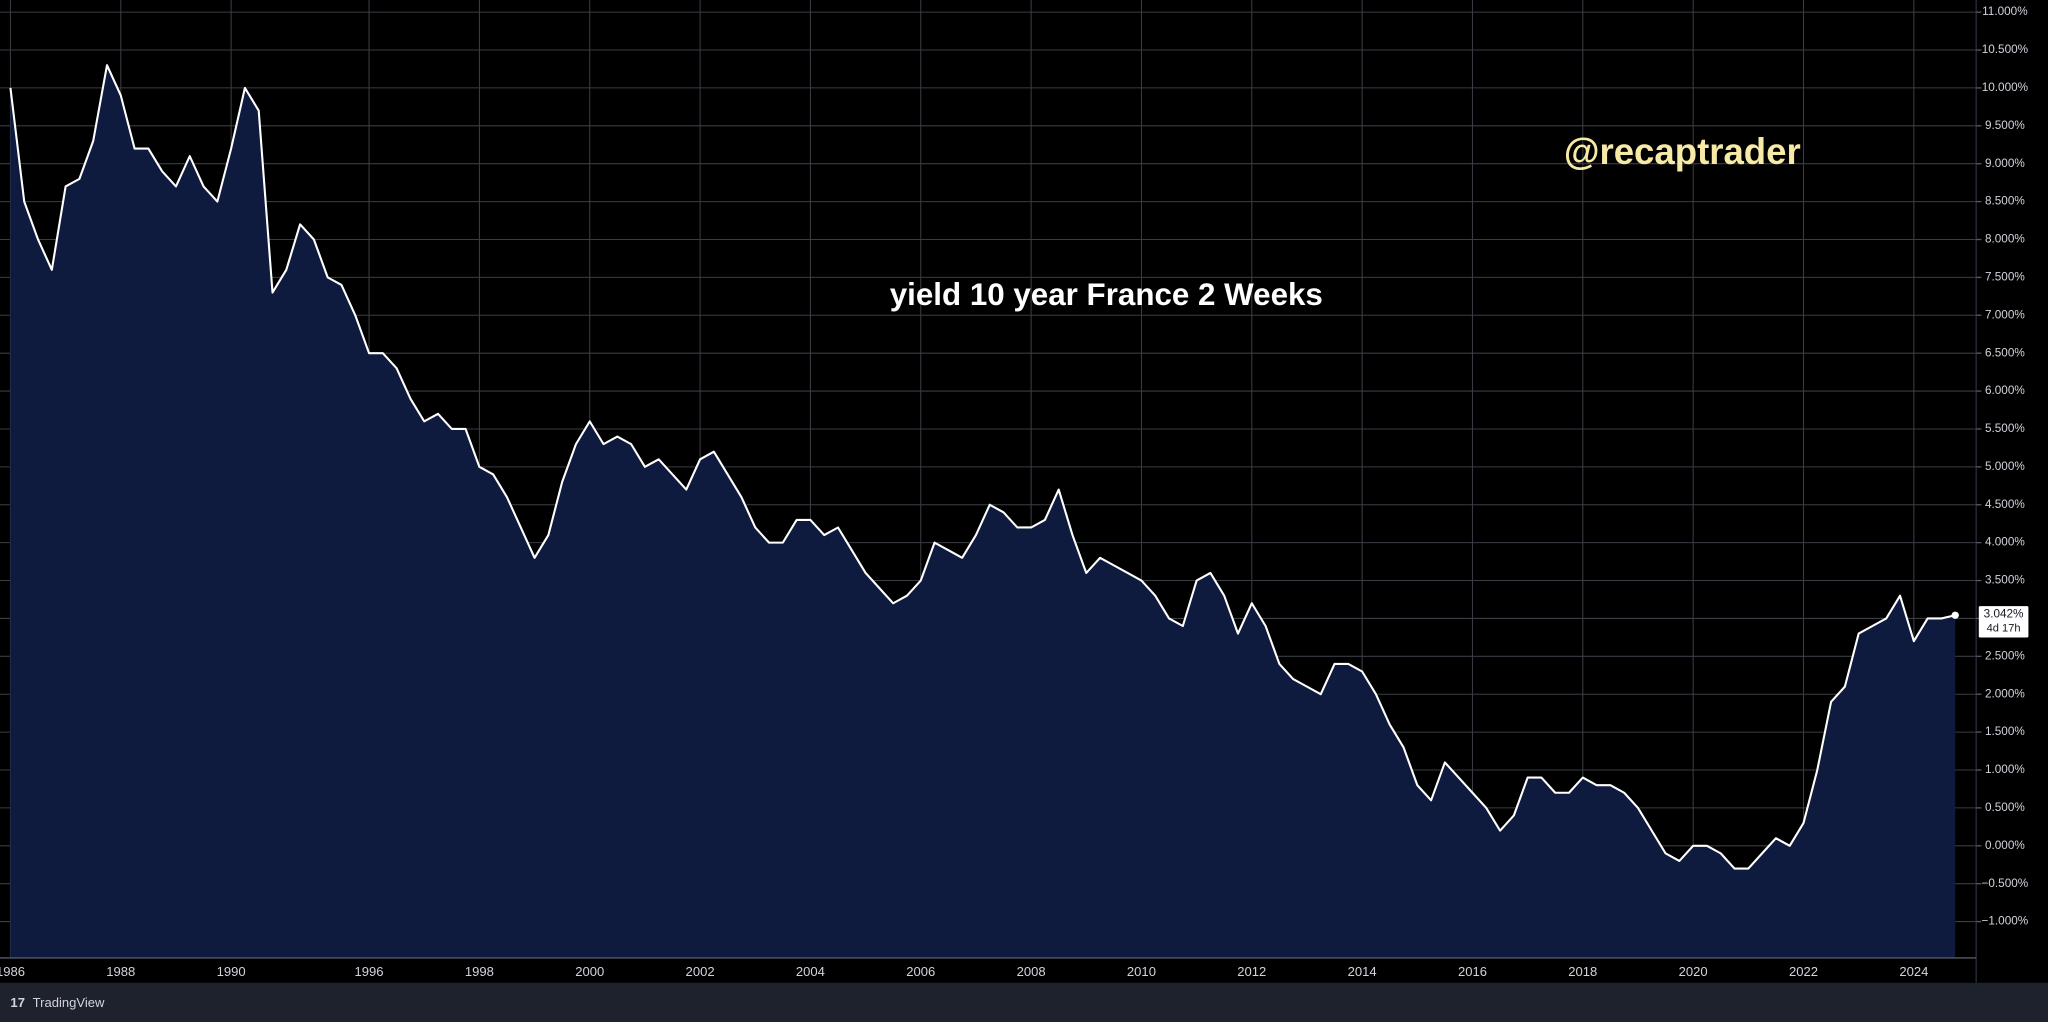  What do you see at coordinates (2005, 504) in the screenshot?
I see `y-tick-label: 4.500%` at bounding box center [2005, 504].